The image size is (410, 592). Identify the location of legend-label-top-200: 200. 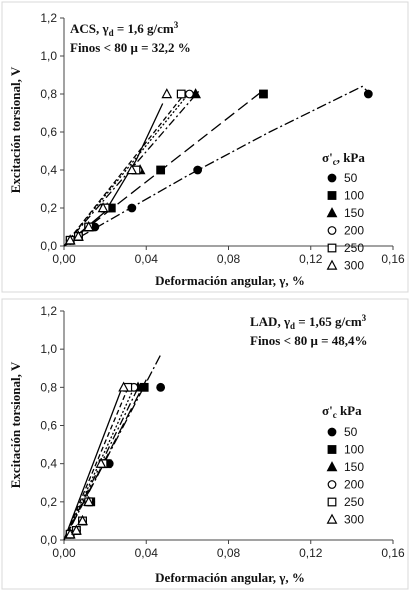
(354, 231).